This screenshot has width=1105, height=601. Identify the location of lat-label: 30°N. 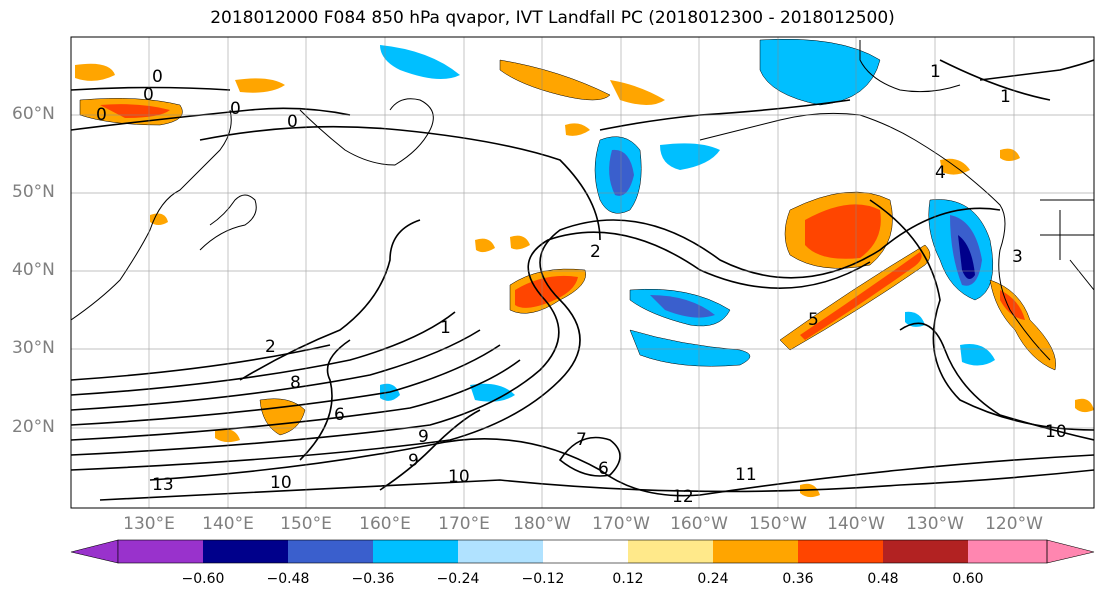
(33, 348).